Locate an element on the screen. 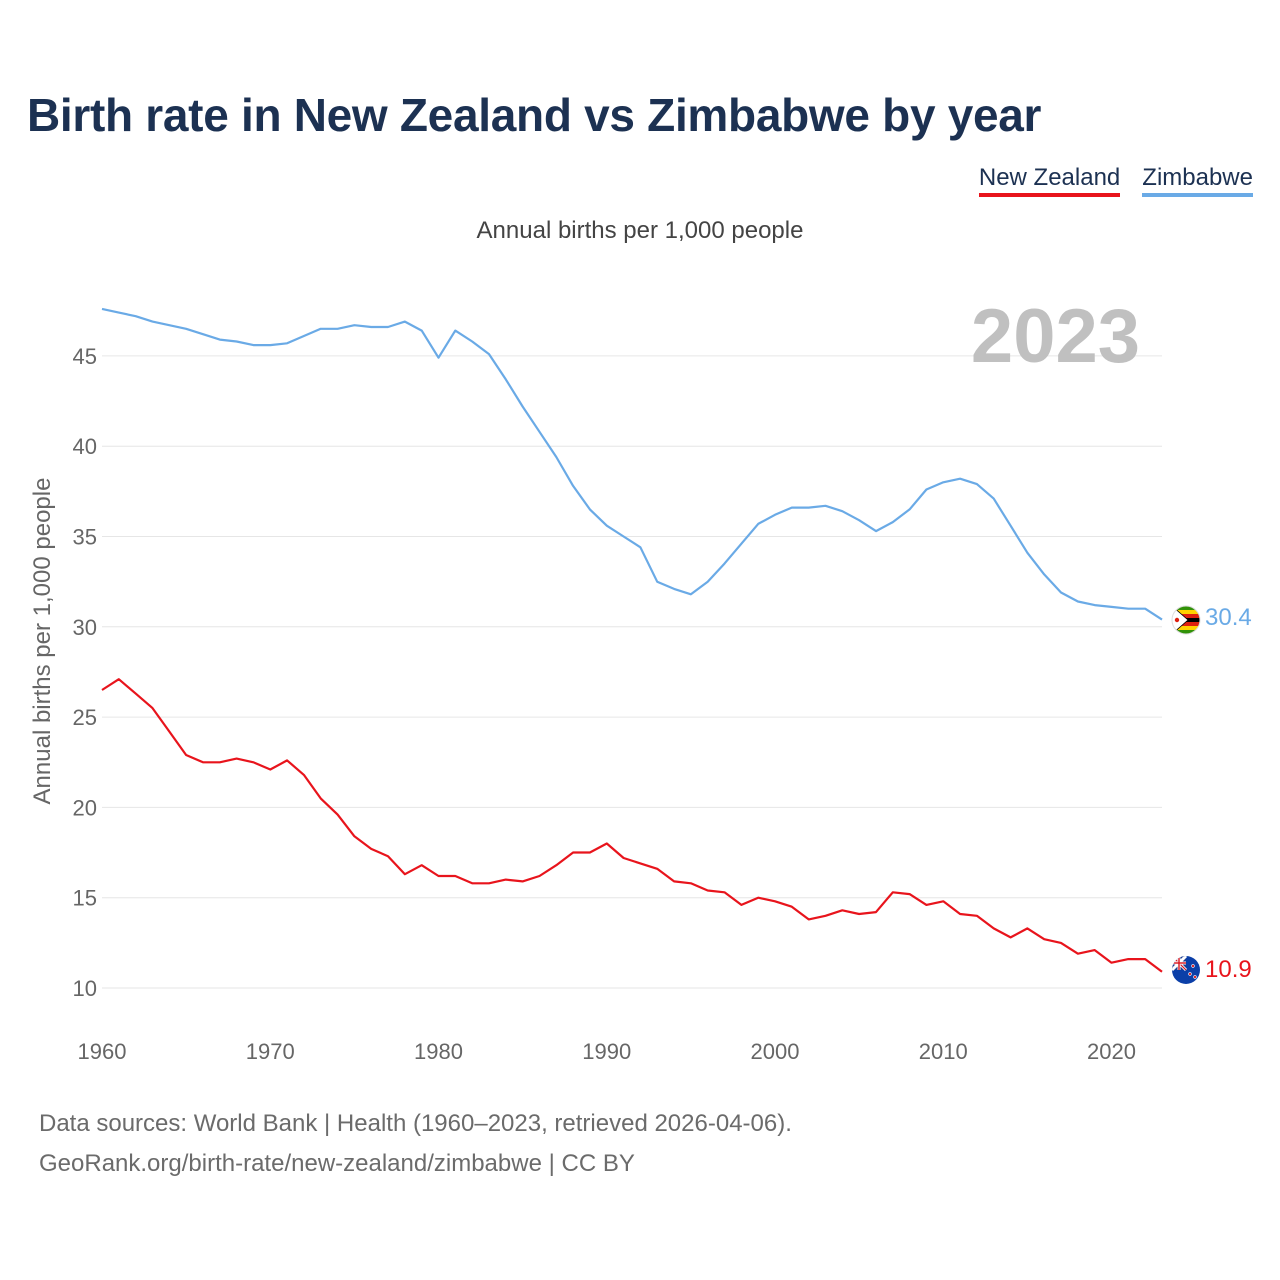 This screenshot has width=1280, height=1280. y-tick-label: 35 is located at coordinates (85, 537).